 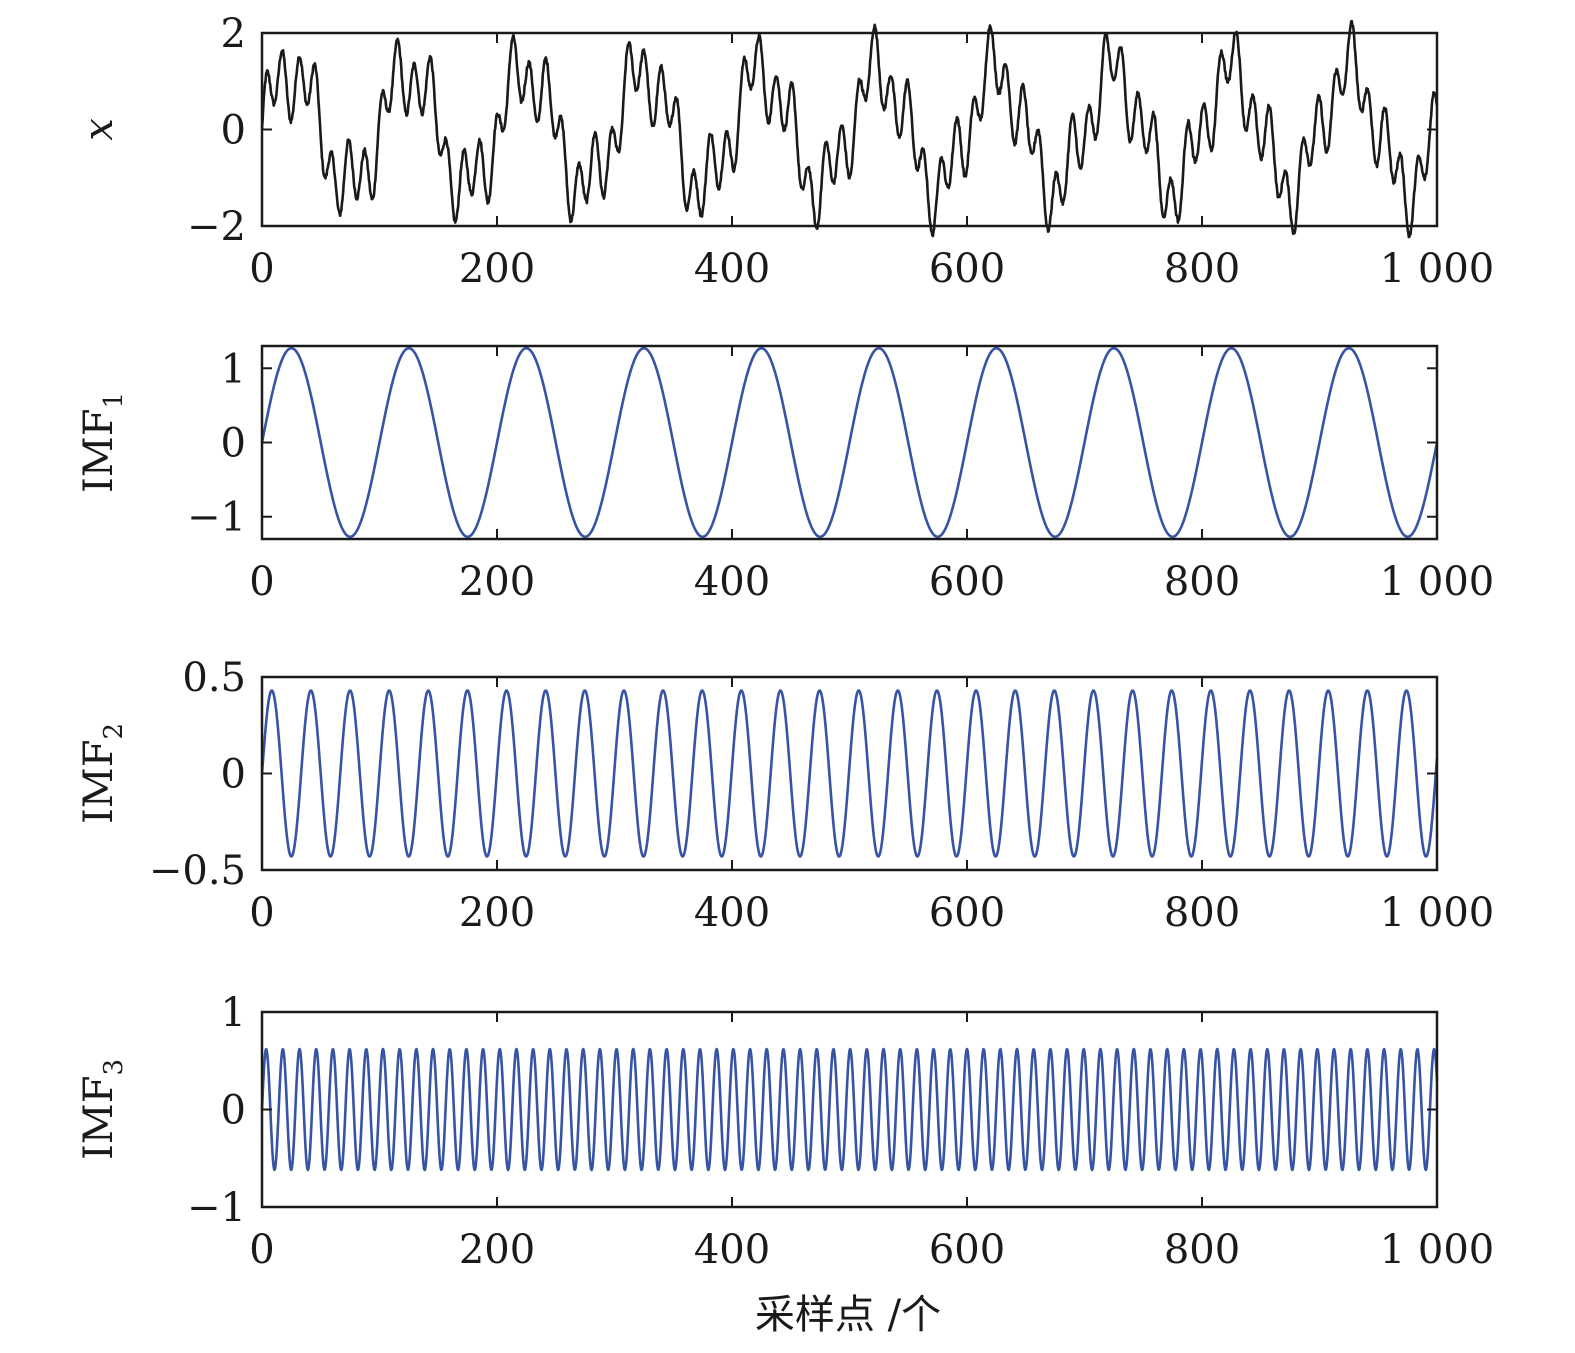 I want to click on y-tick-label: −2, so click(x=216, y=227).